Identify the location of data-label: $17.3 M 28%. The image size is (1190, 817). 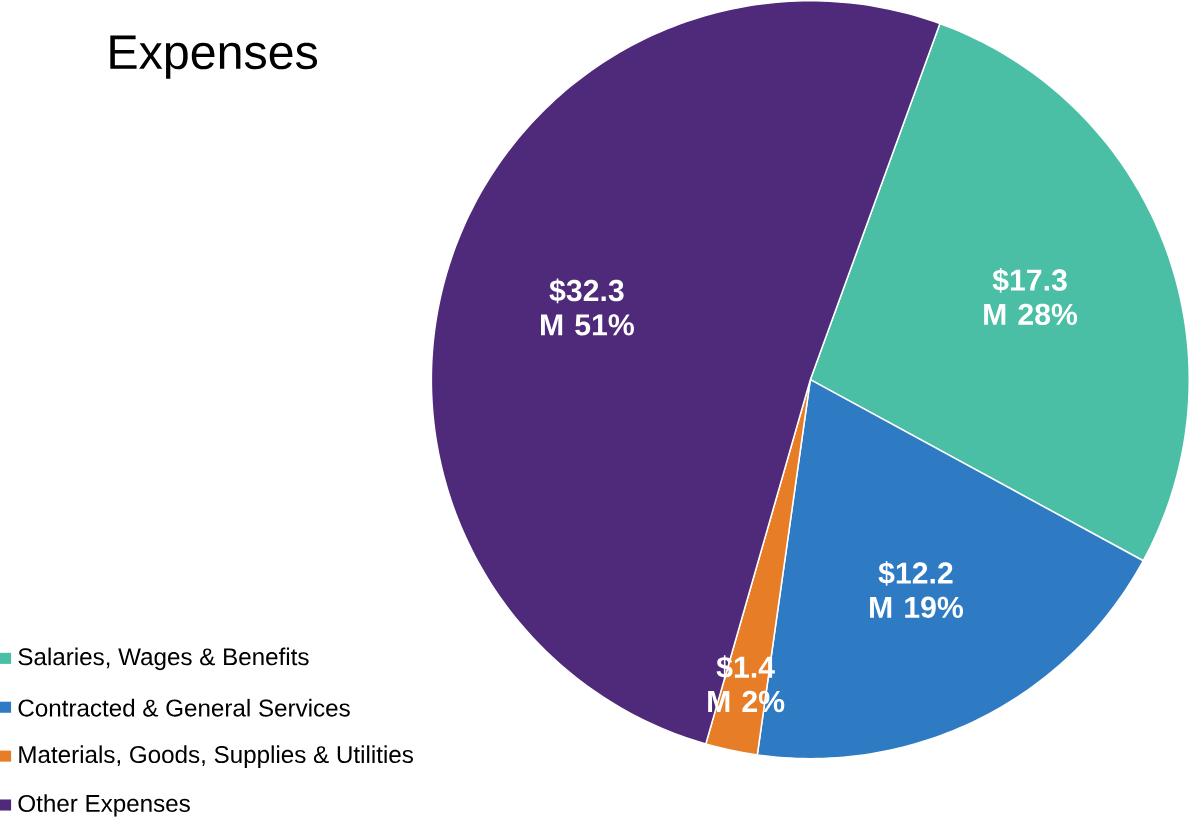
(1031, 297).